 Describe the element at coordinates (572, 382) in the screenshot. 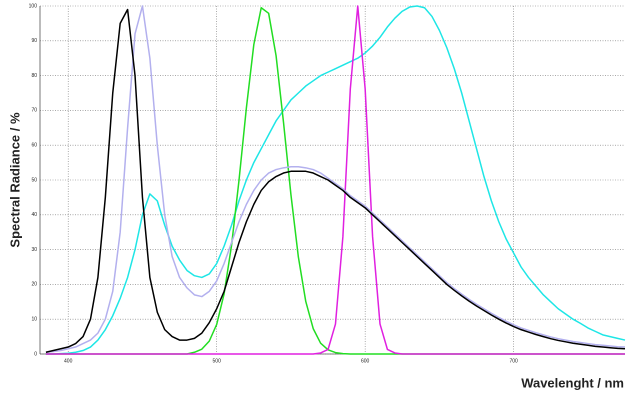

I see `x-axis-label: Wavelenght / nm` at that location.